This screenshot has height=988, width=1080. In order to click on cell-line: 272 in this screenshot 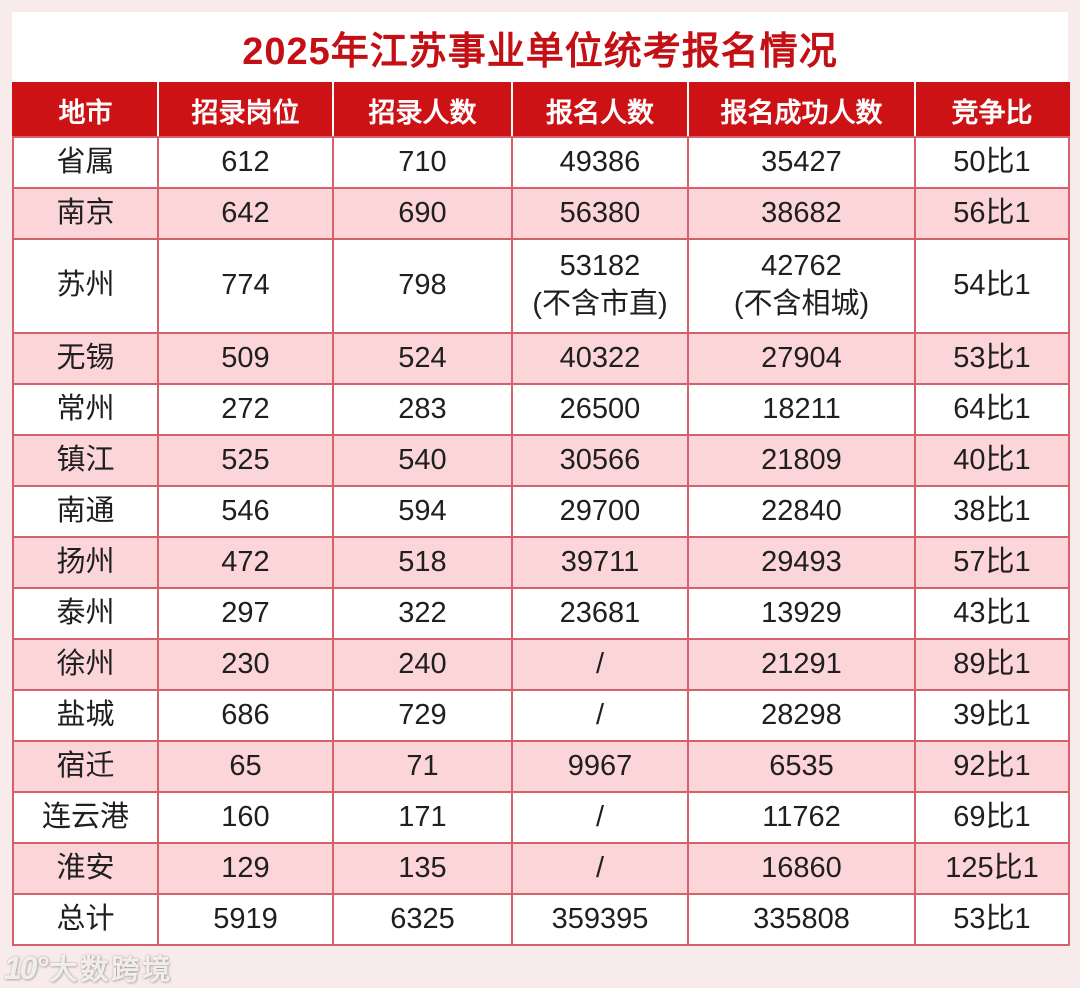, I will do `click(245, 408)`.